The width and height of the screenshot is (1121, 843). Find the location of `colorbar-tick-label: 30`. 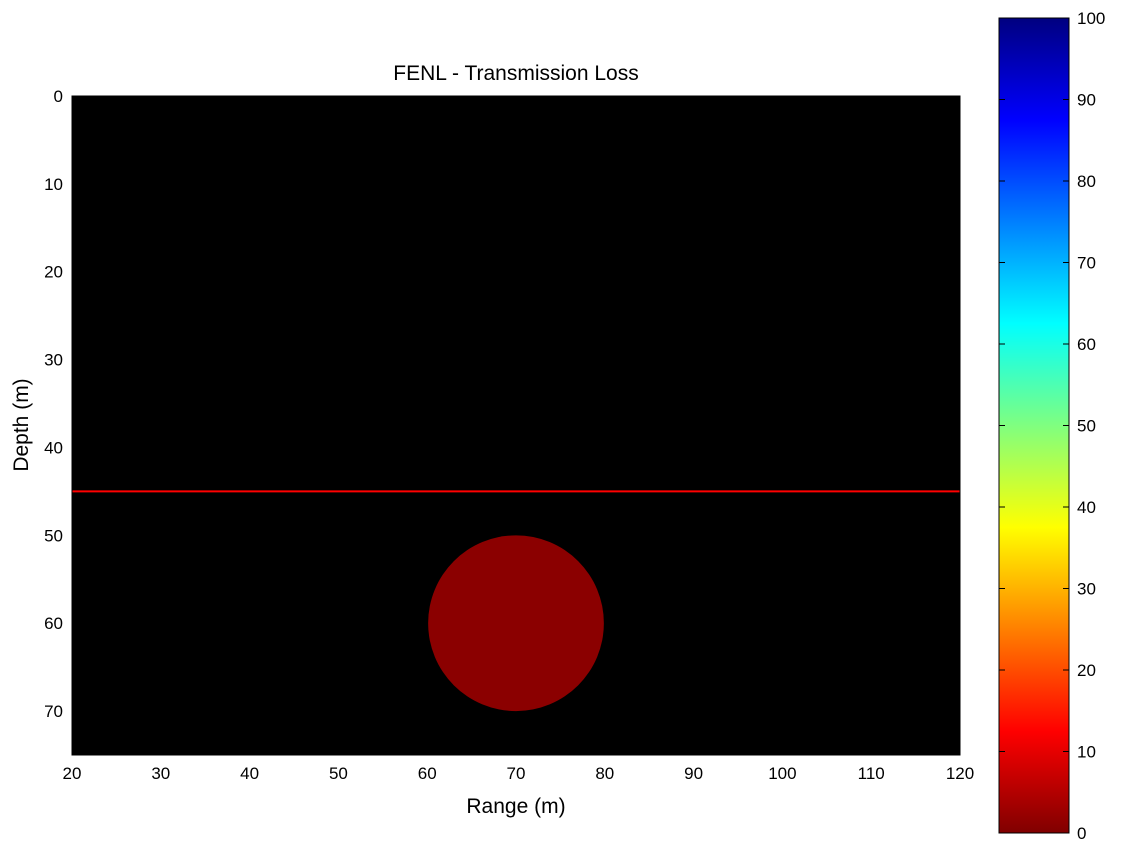

colorbar-tick-label: 30 is located at coordinates (1086, 589).